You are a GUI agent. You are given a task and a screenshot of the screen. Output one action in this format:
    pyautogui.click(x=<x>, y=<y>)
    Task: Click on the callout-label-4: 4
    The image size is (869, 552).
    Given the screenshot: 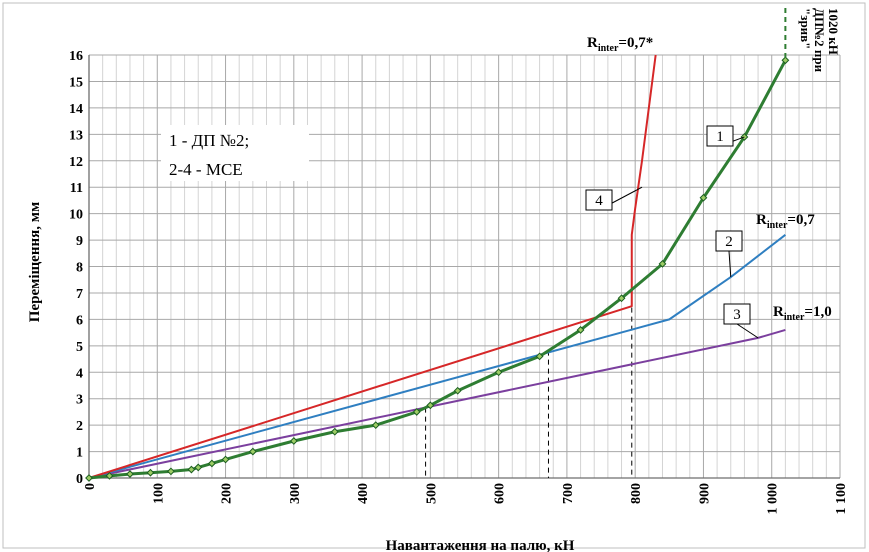 What is the action you would take?
    pyautogui.click(x=599, y=201)
    